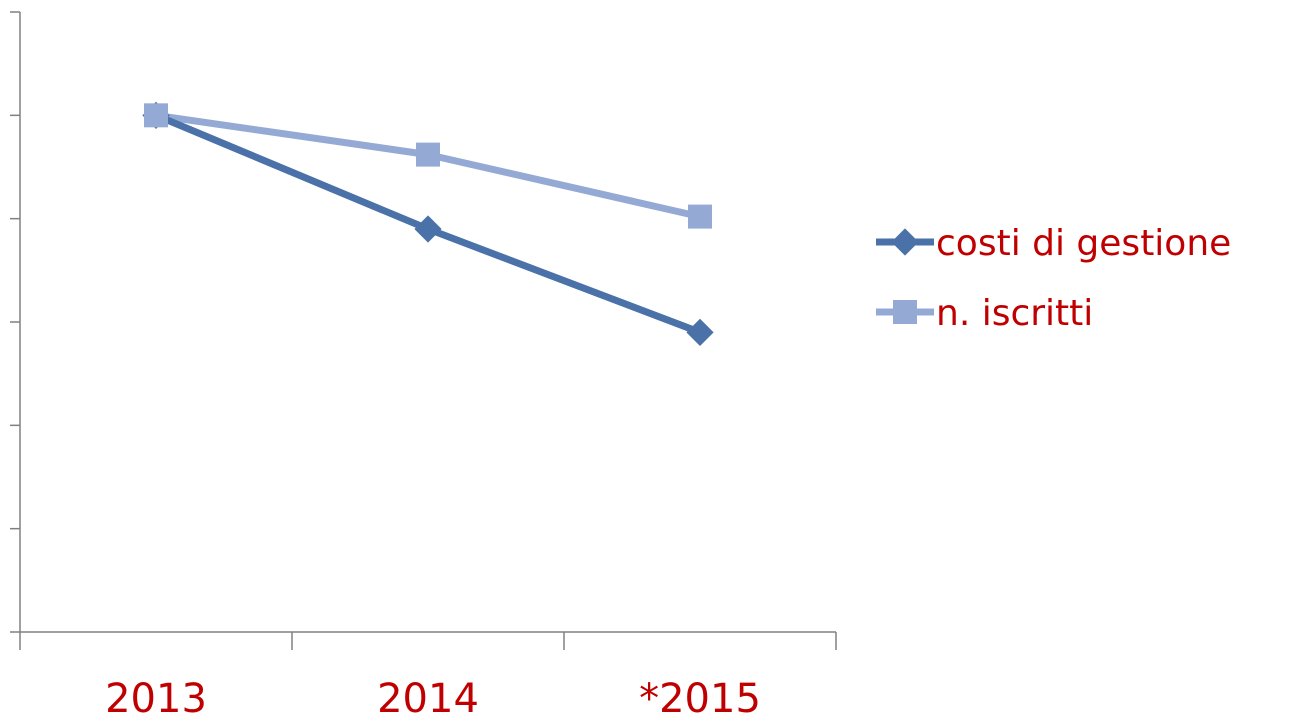 The height and width of the screenshot is (717, 1307). What do you see at coordinates (1083, 243) in the screenshot?
I see `legend-label: costi di gestione` at bounding box center [1083, 243].